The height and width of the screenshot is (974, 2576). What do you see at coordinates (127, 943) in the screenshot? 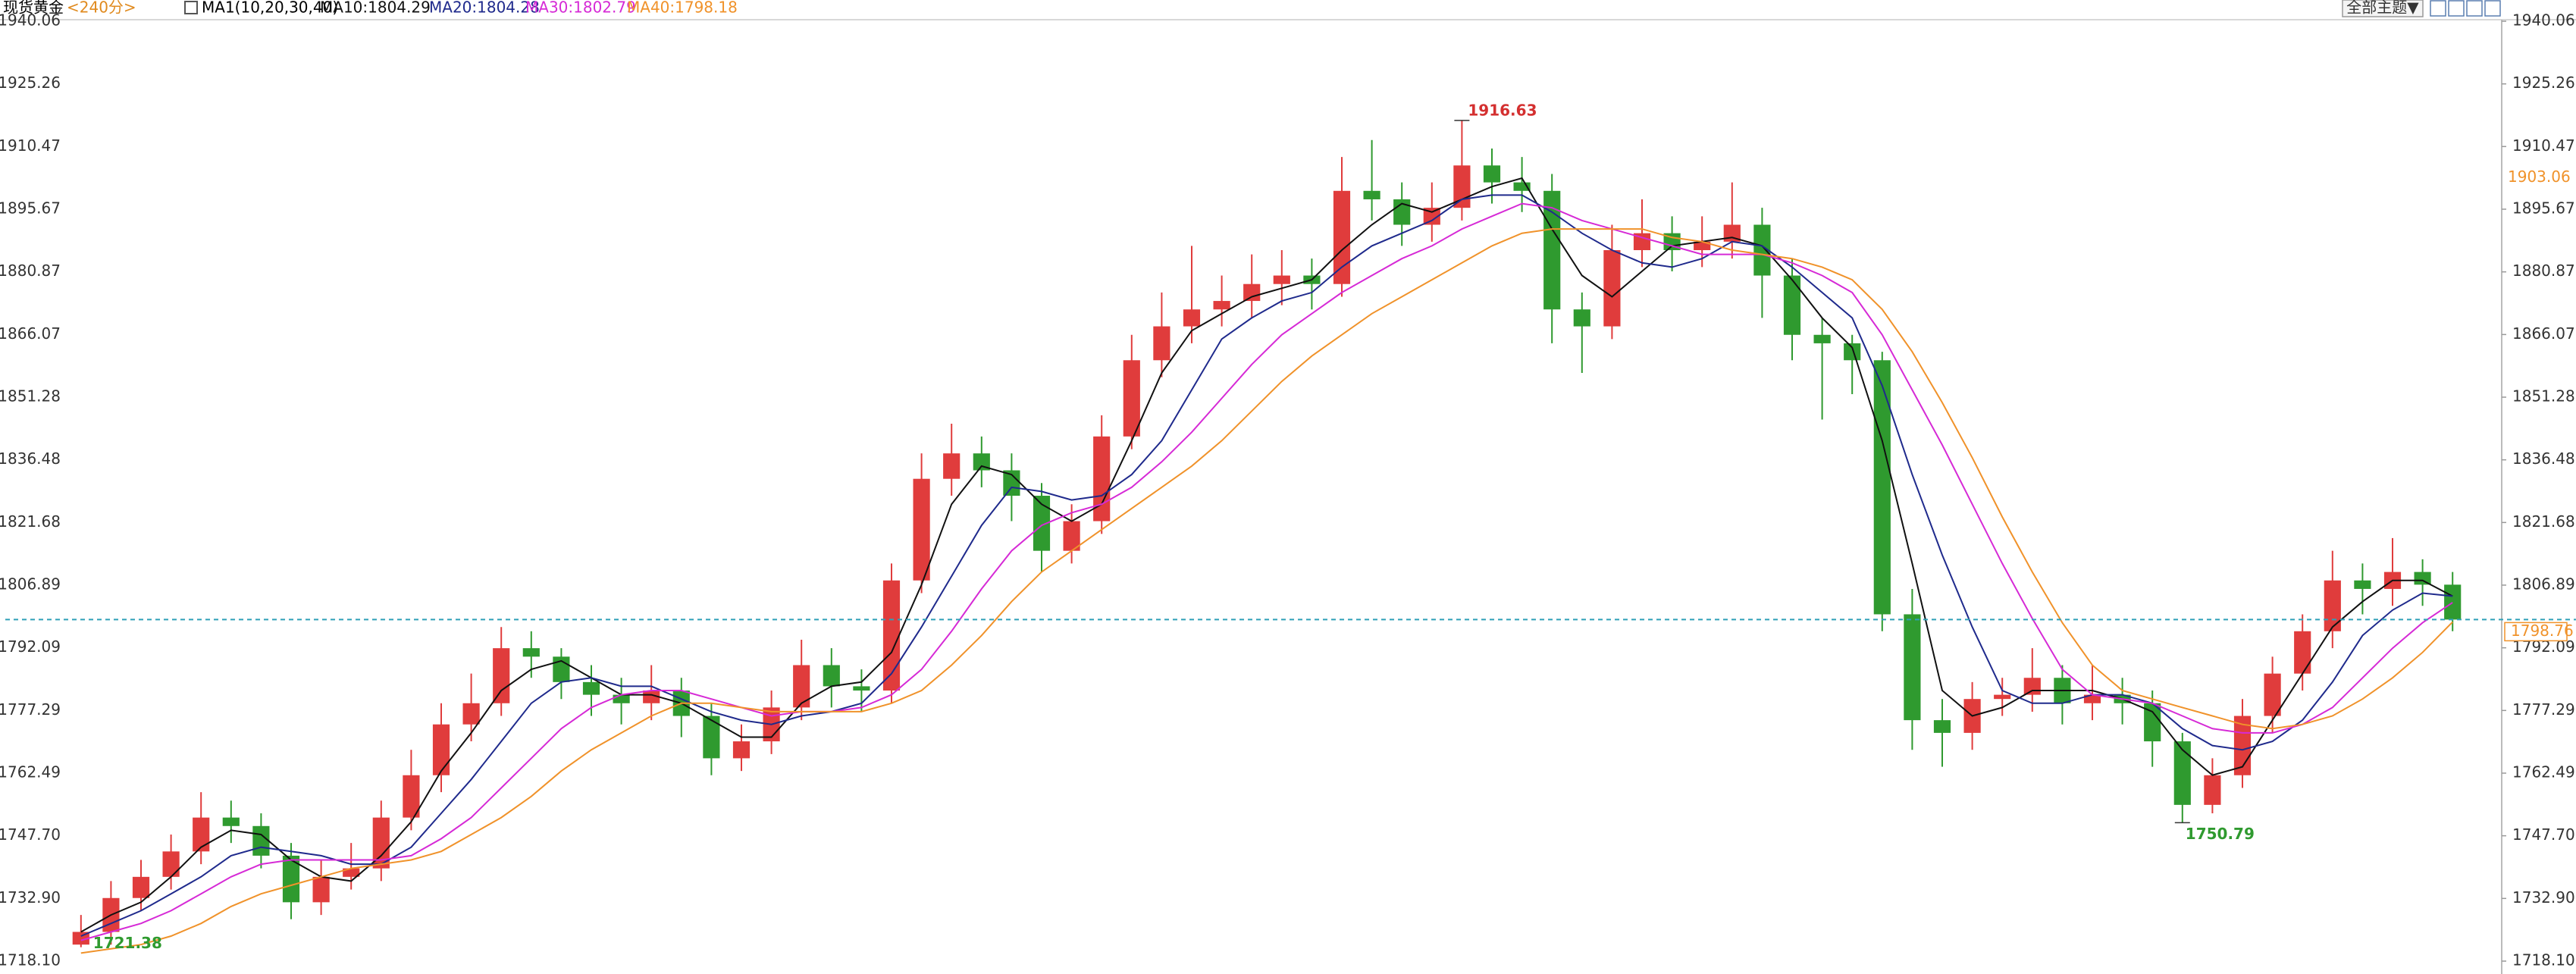
I see `low-annotation: 1721.38` at bounding box center [127, 943].